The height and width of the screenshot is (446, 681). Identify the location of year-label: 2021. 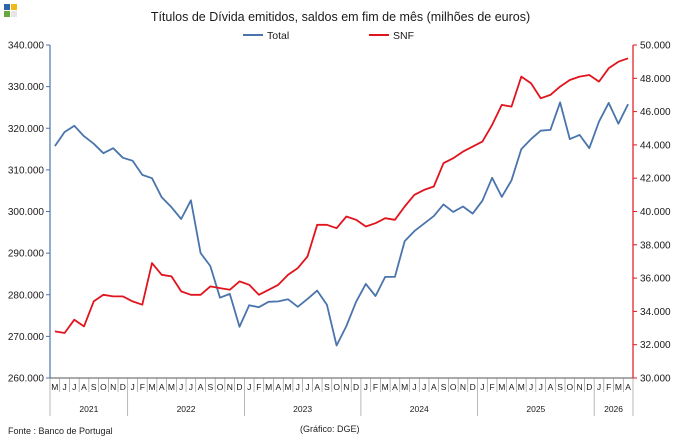
(88, 409).